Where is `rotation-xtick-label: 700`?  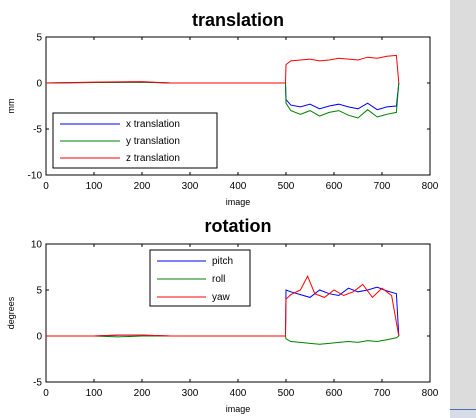
rotation-xtick-label: 700 is located at coordinates (382, 393).